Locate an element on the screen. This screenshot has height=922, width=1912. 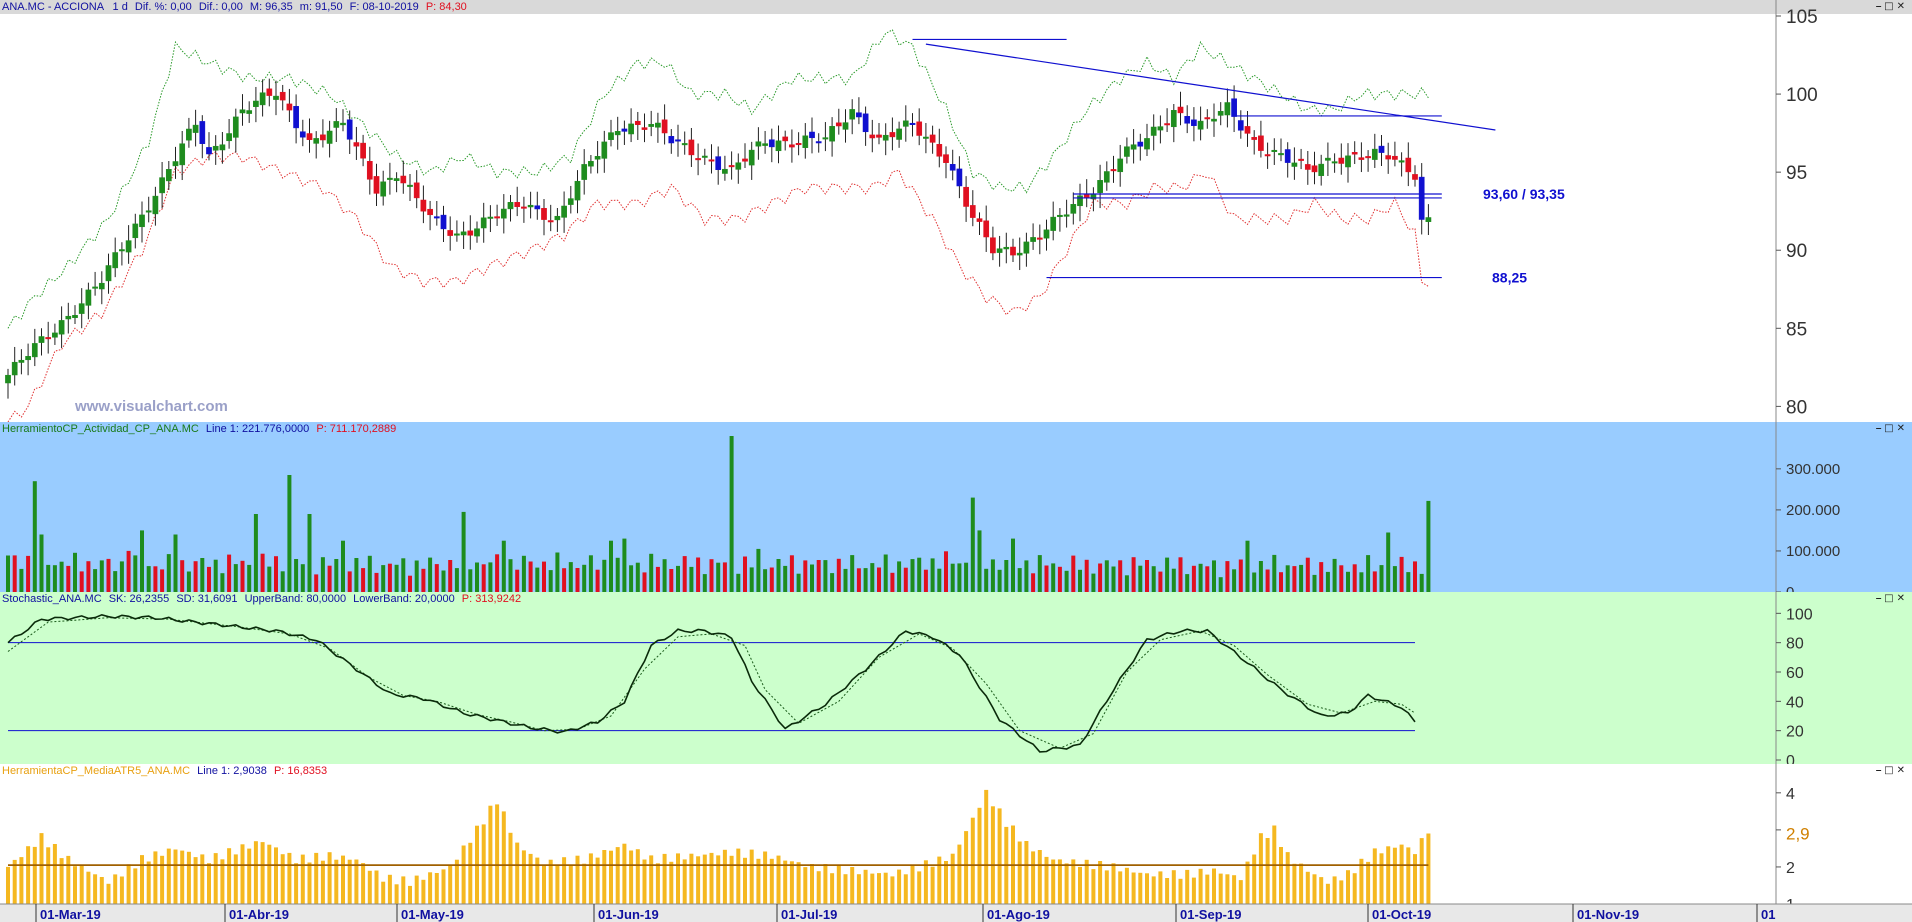
minimize-icon: ⎯ is located at coordinates (1880, 6).